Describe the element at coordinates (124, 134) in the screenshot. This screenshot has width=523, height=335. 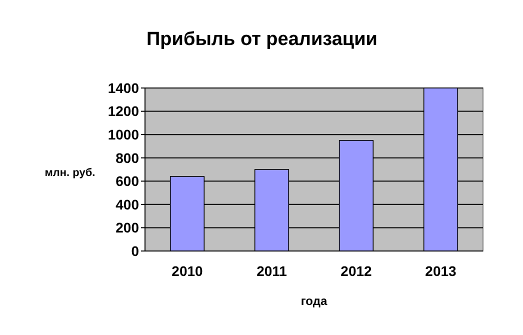
I see `y-tick-label: 1000` at that location.